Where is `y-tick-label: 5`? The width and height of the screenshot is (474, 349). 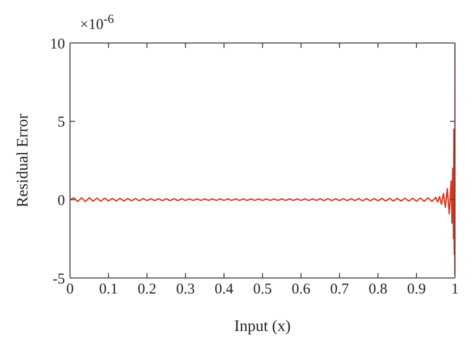
y-tick-label: 5 is located at coordinates (61, 122).